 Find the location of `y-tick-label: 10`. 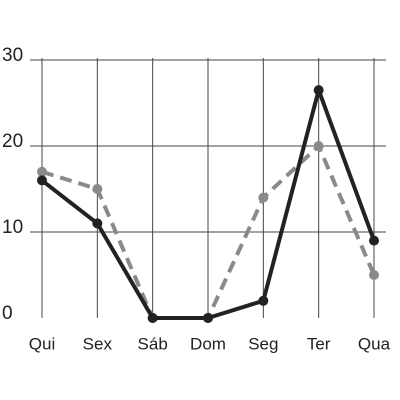

y-tick-label: 10 is located at coordinates (12, 227).